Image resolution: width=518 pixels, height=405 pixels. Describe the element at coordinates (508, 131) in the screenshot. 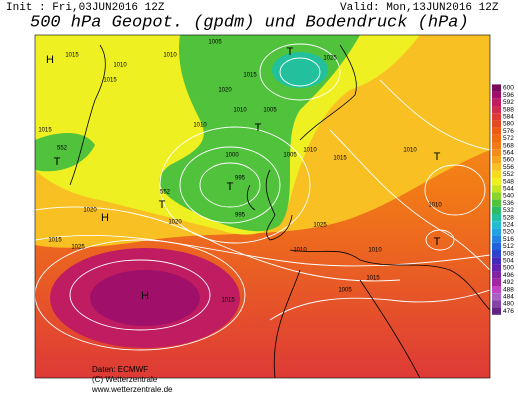

I see `colorbar-label: 576` at that location.